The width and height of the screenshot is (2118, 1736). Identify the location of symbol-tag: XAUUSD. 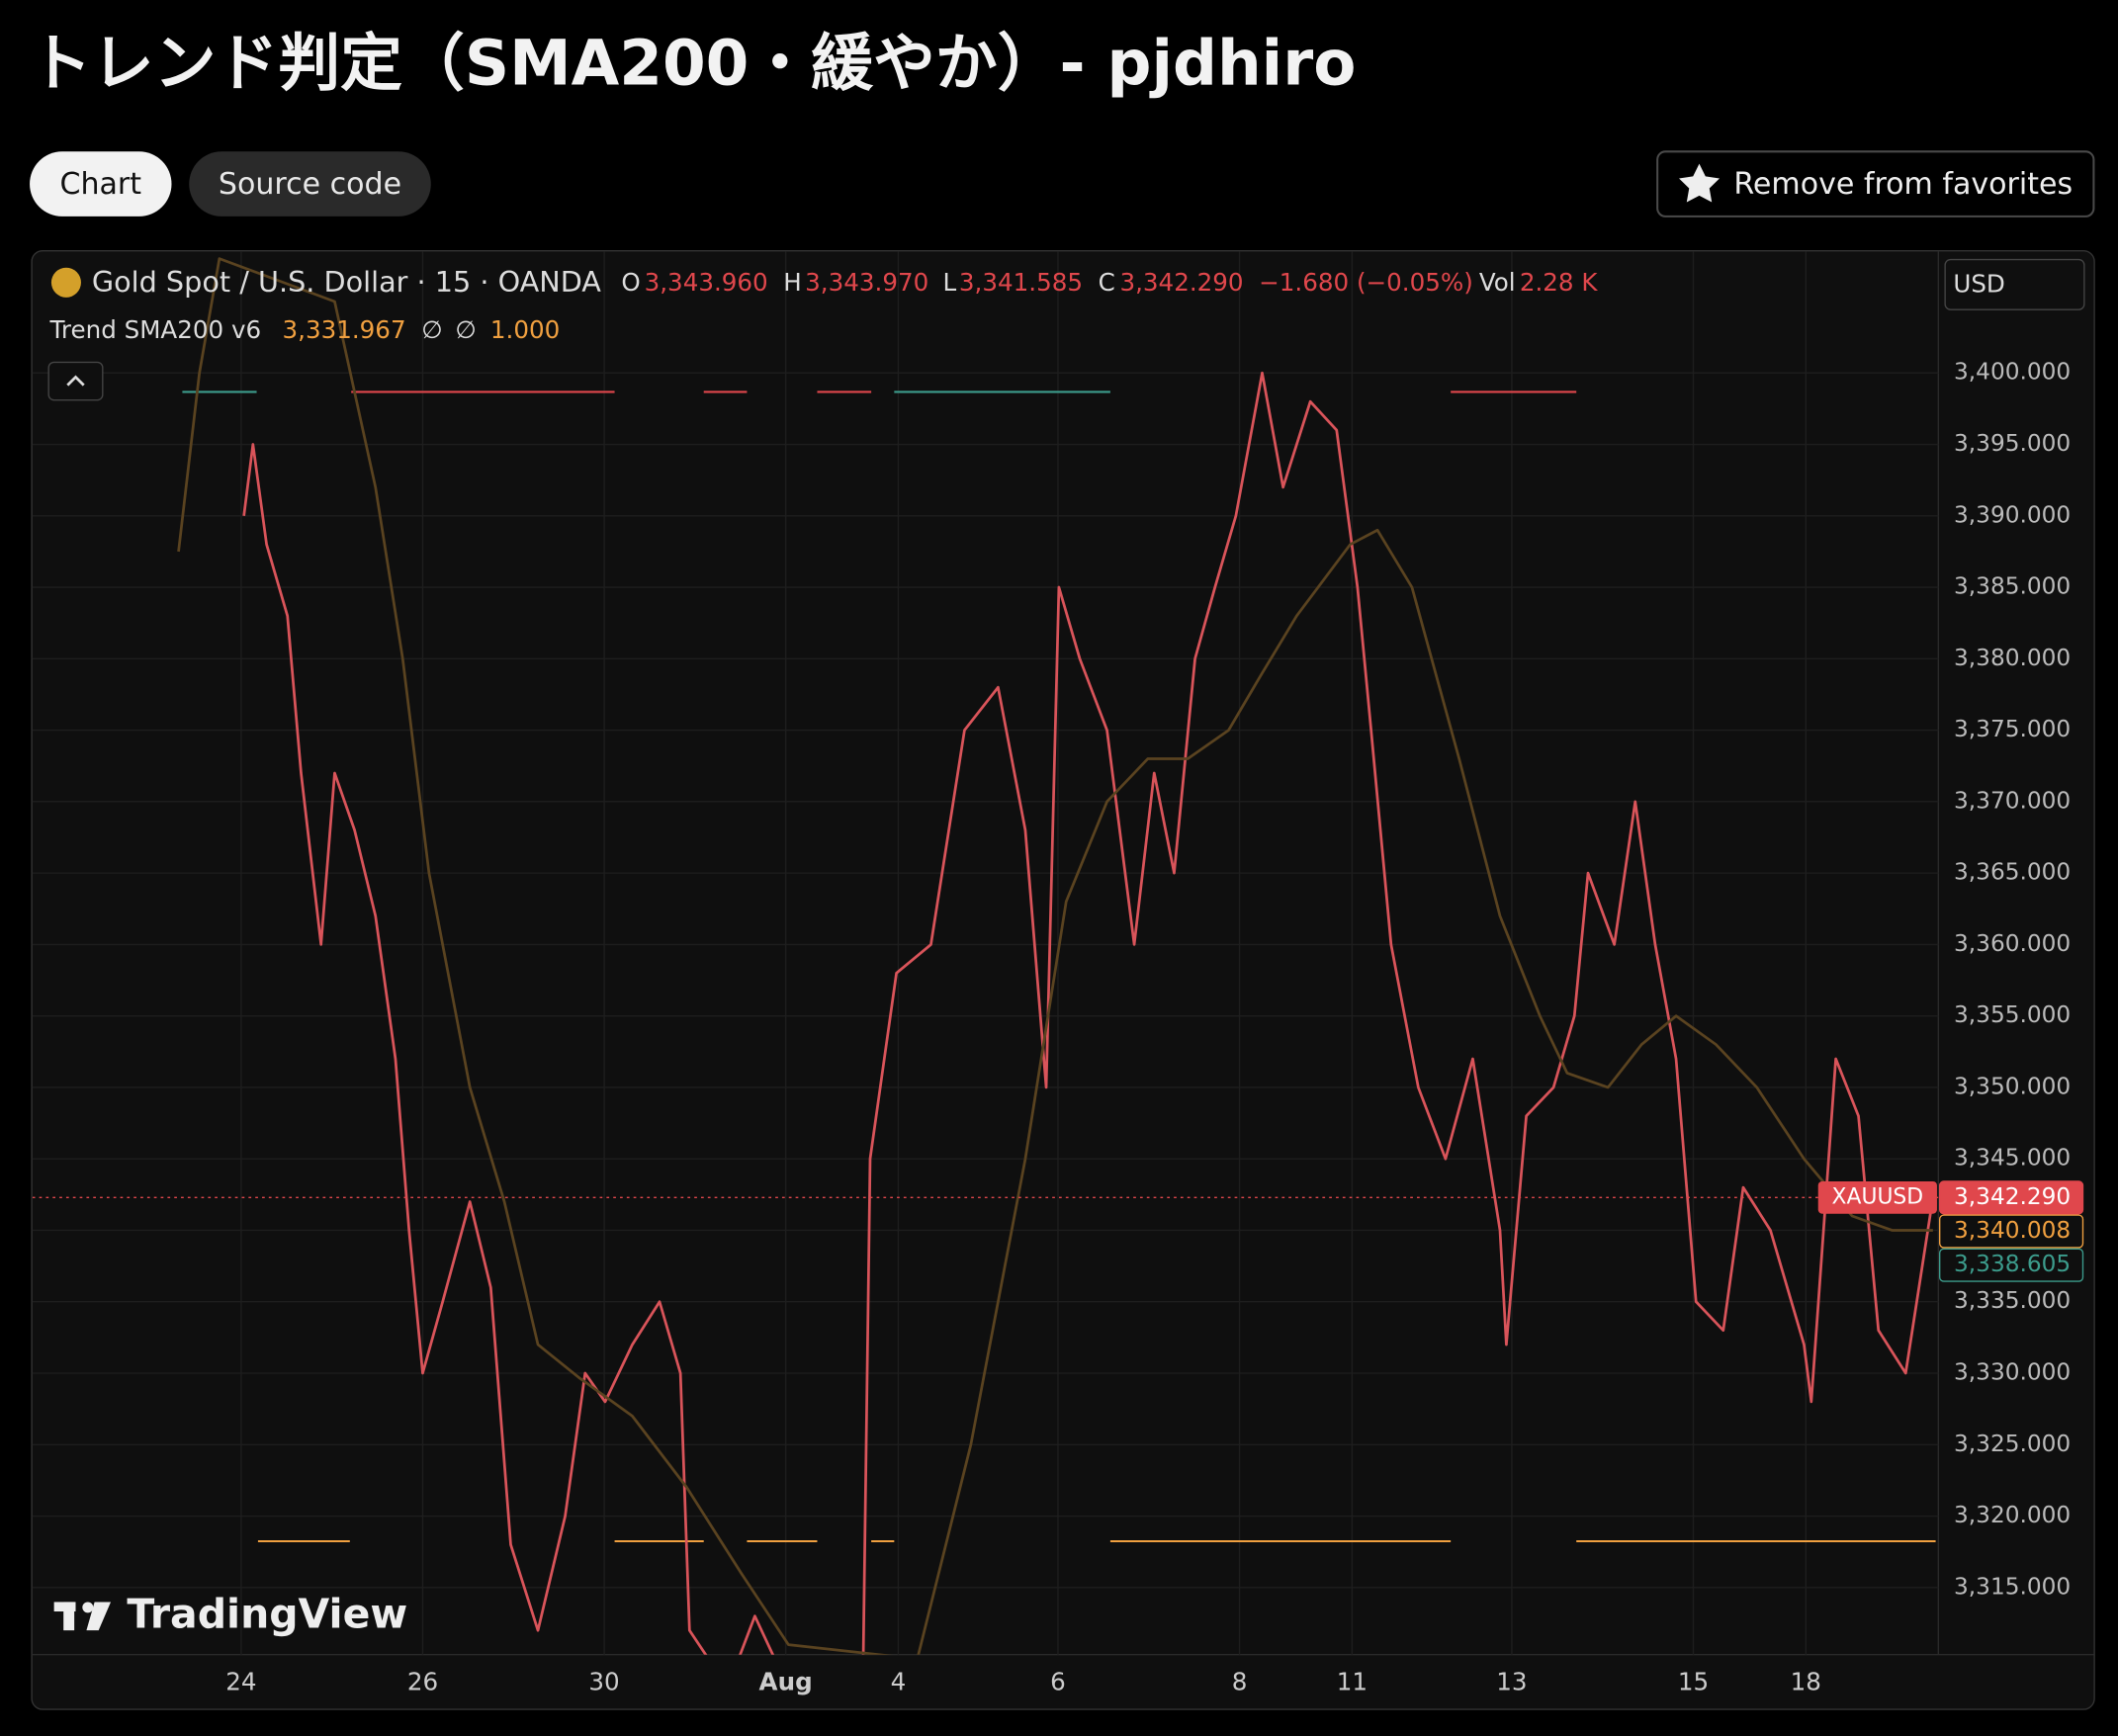
(1878, 1196).